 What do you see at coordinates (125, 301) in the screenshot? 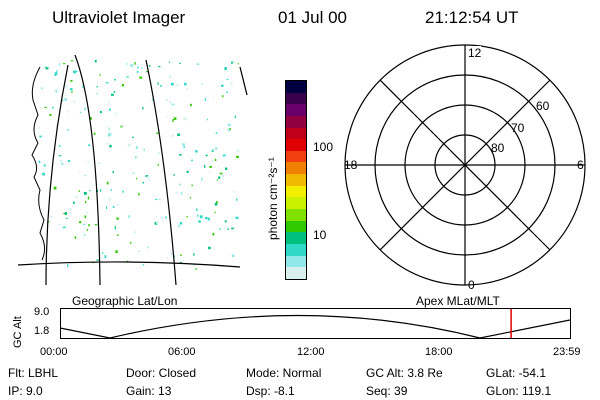
I see `geographic-coords-label: Geographic Lat/Lon` at bounding box center [125, 301].